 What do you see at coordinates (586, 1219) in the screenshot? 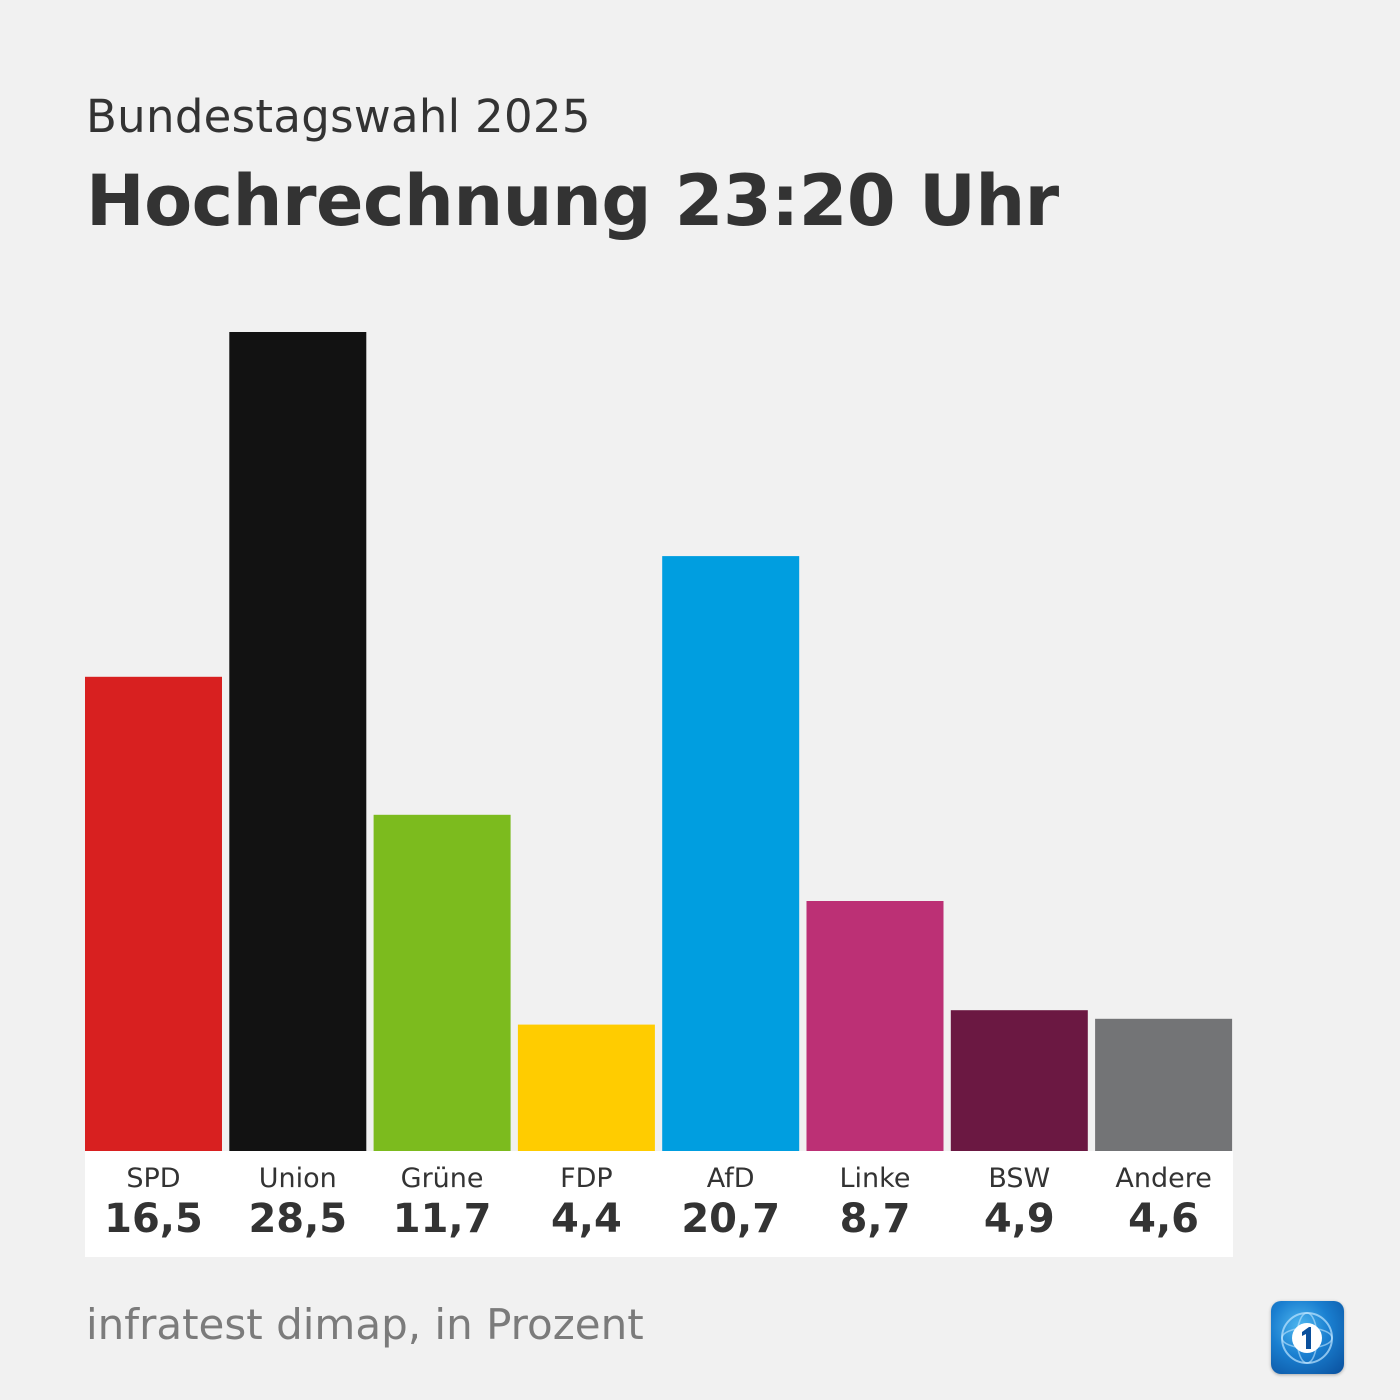
I see `value-label: 4,4` at bounding box center [586, 1219].